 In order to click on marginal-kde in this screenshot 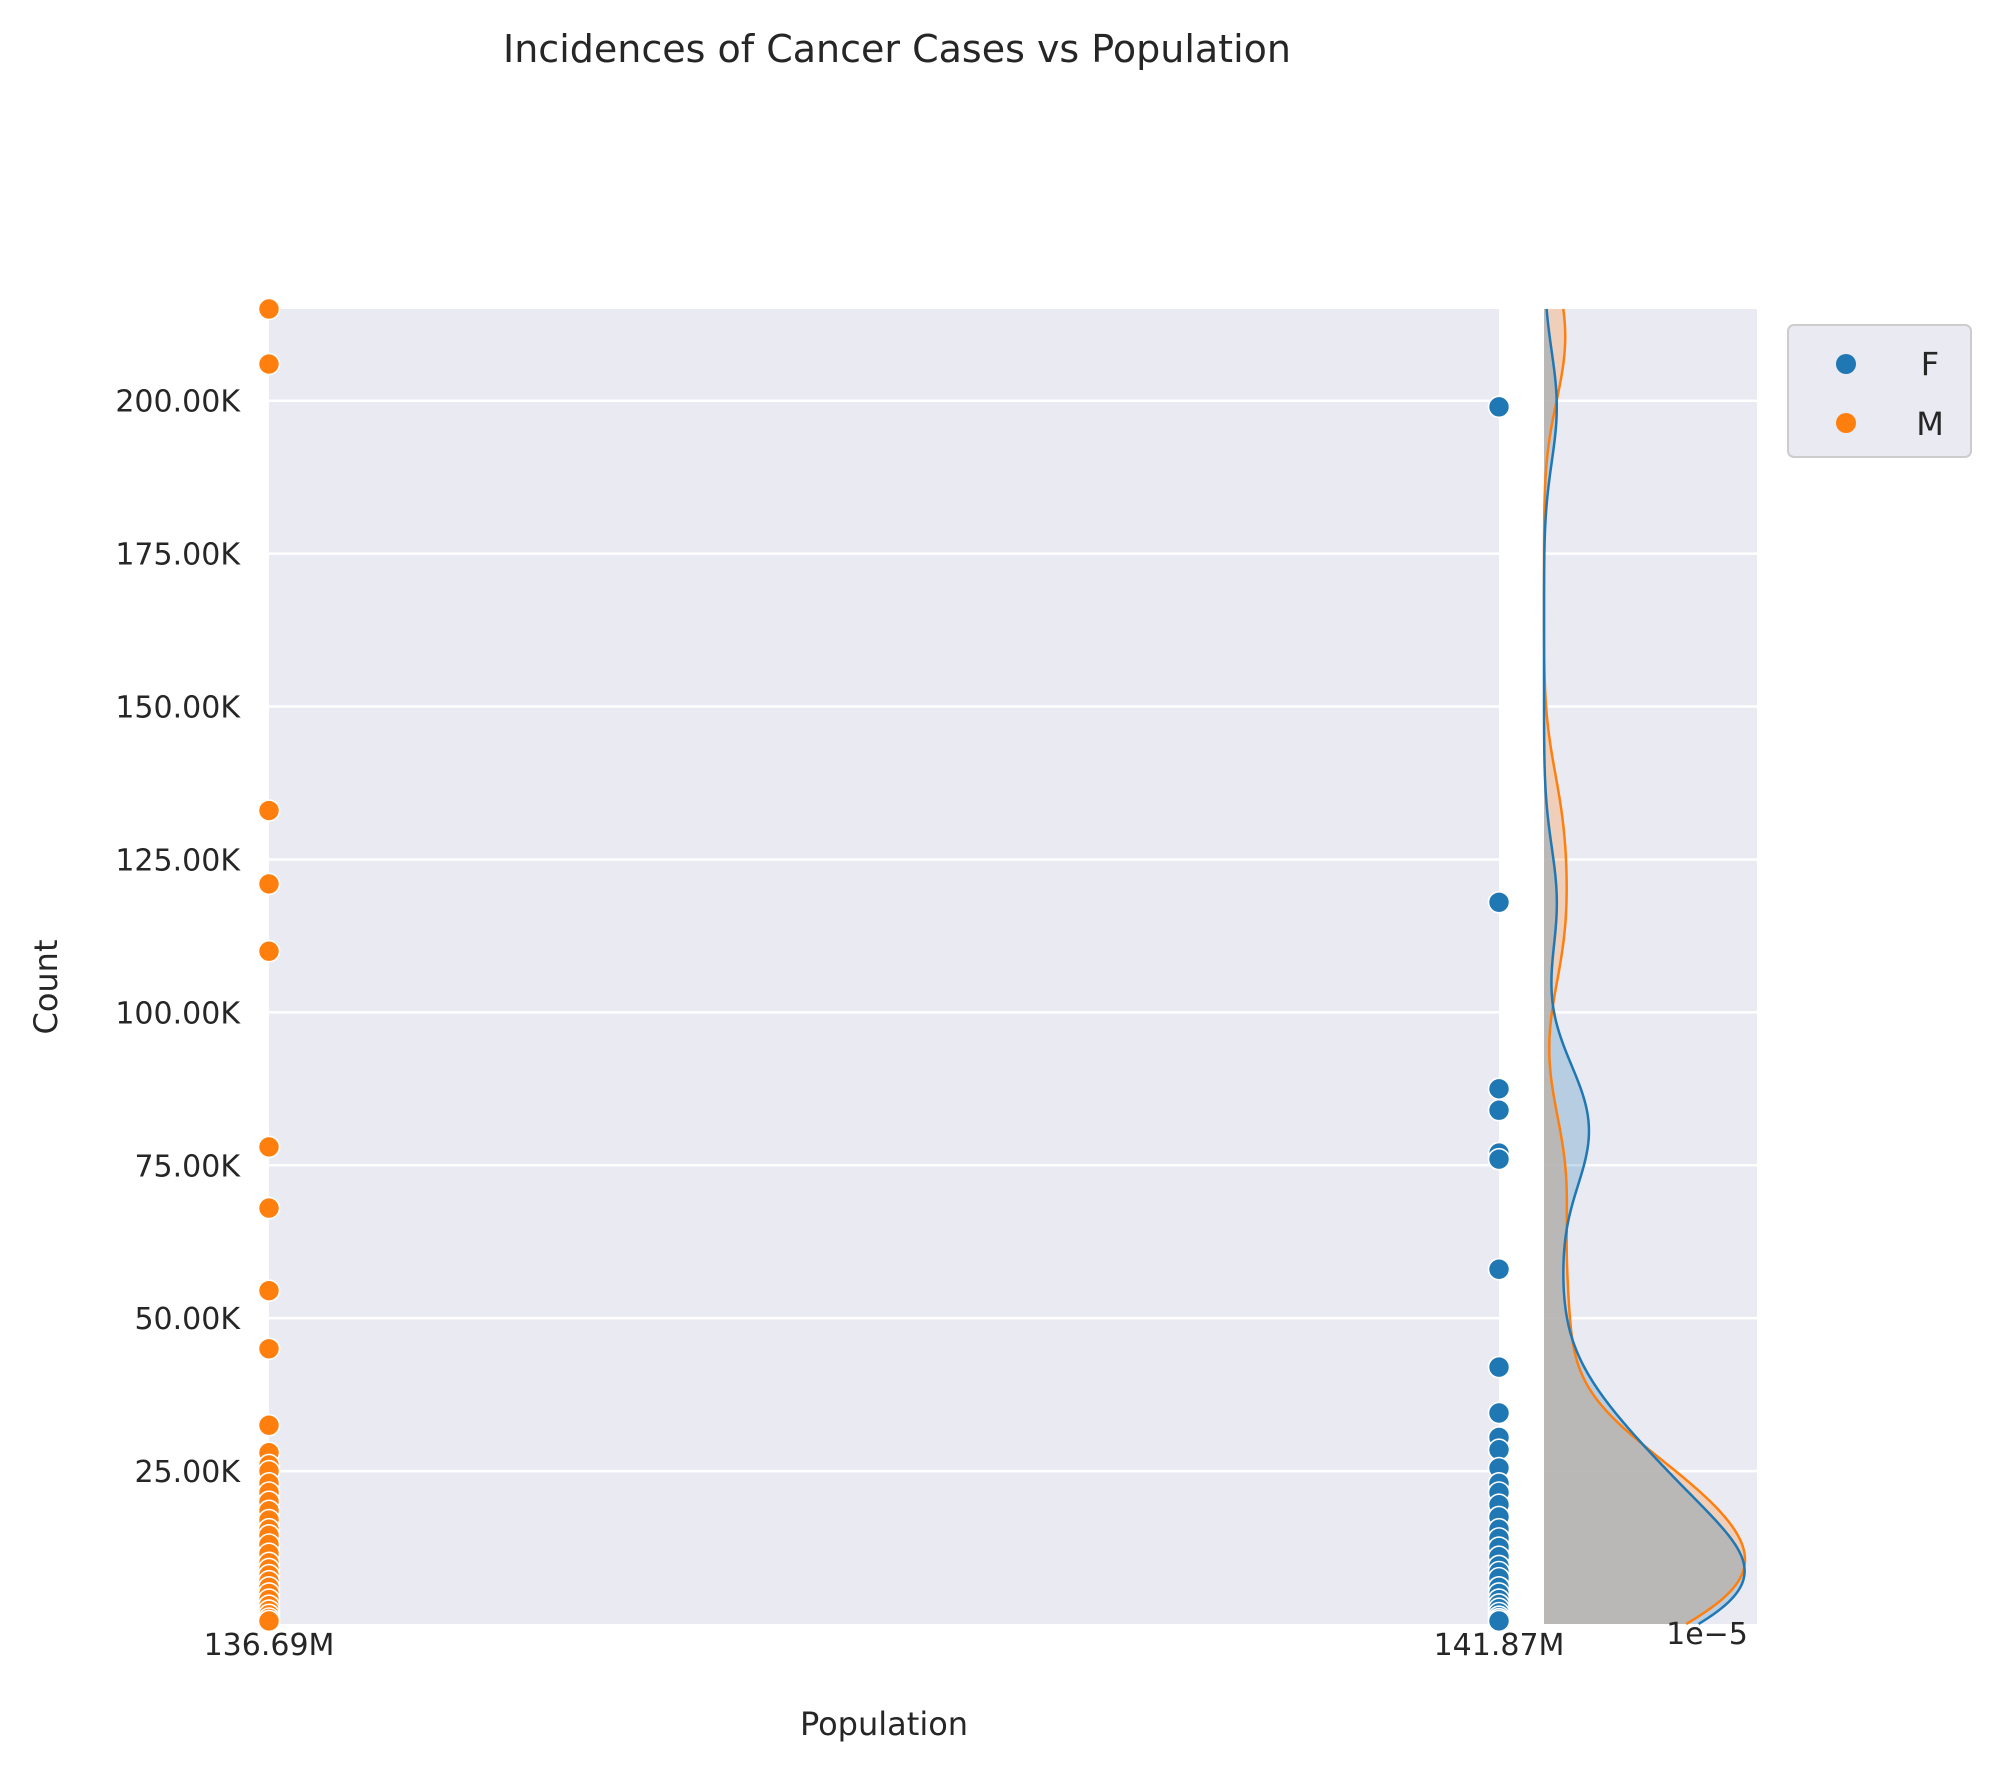, I will do `click(1644, 967)`.